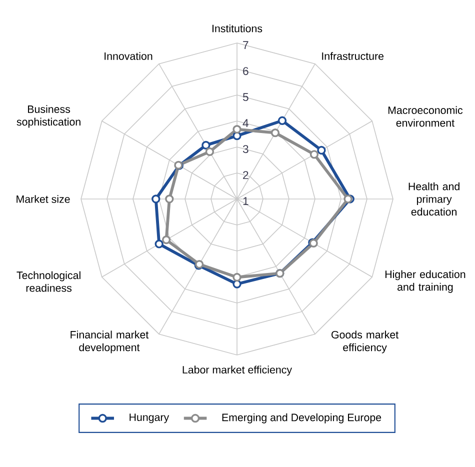 The height and width of the screenshot is (467, 475). Describe the element at coordinates (245, 123) in the screenshot. I see `y-tick-label: 4` at that location.